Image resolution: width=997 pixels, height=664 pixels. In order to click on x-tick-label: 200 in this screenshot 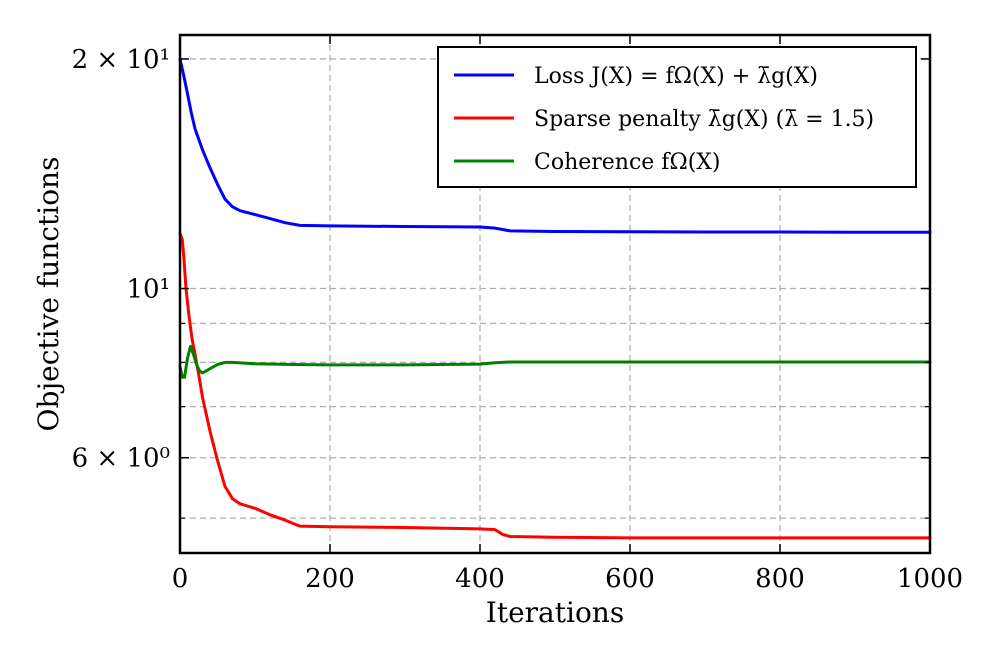, I will do `click(330, 579)`.